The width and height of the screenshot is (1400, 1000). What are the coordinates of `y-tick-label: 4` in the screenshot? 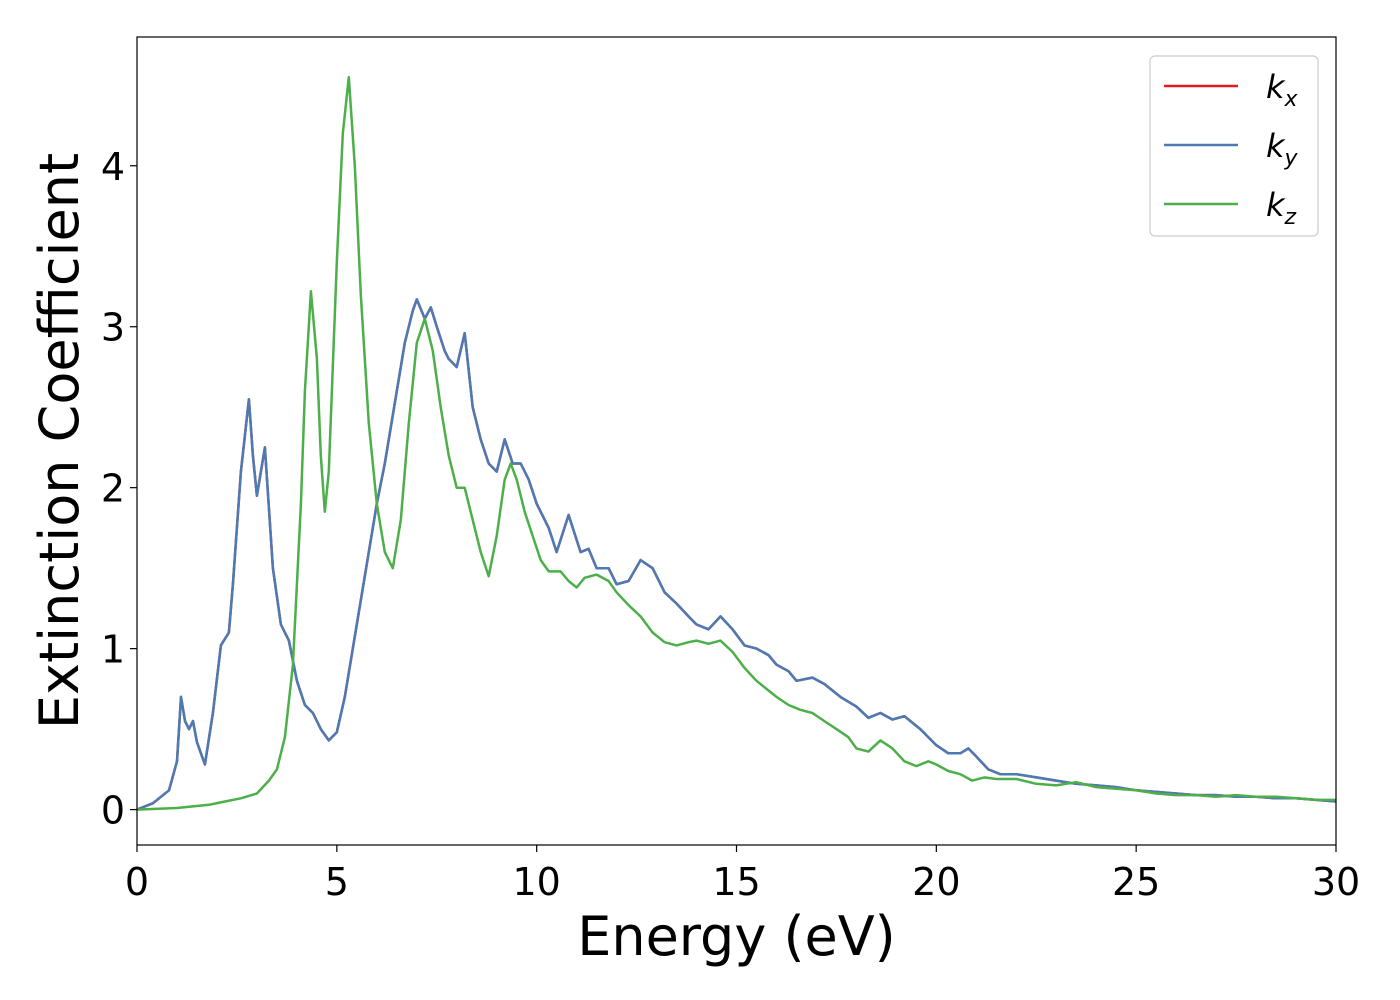 It's located at (113, 167).